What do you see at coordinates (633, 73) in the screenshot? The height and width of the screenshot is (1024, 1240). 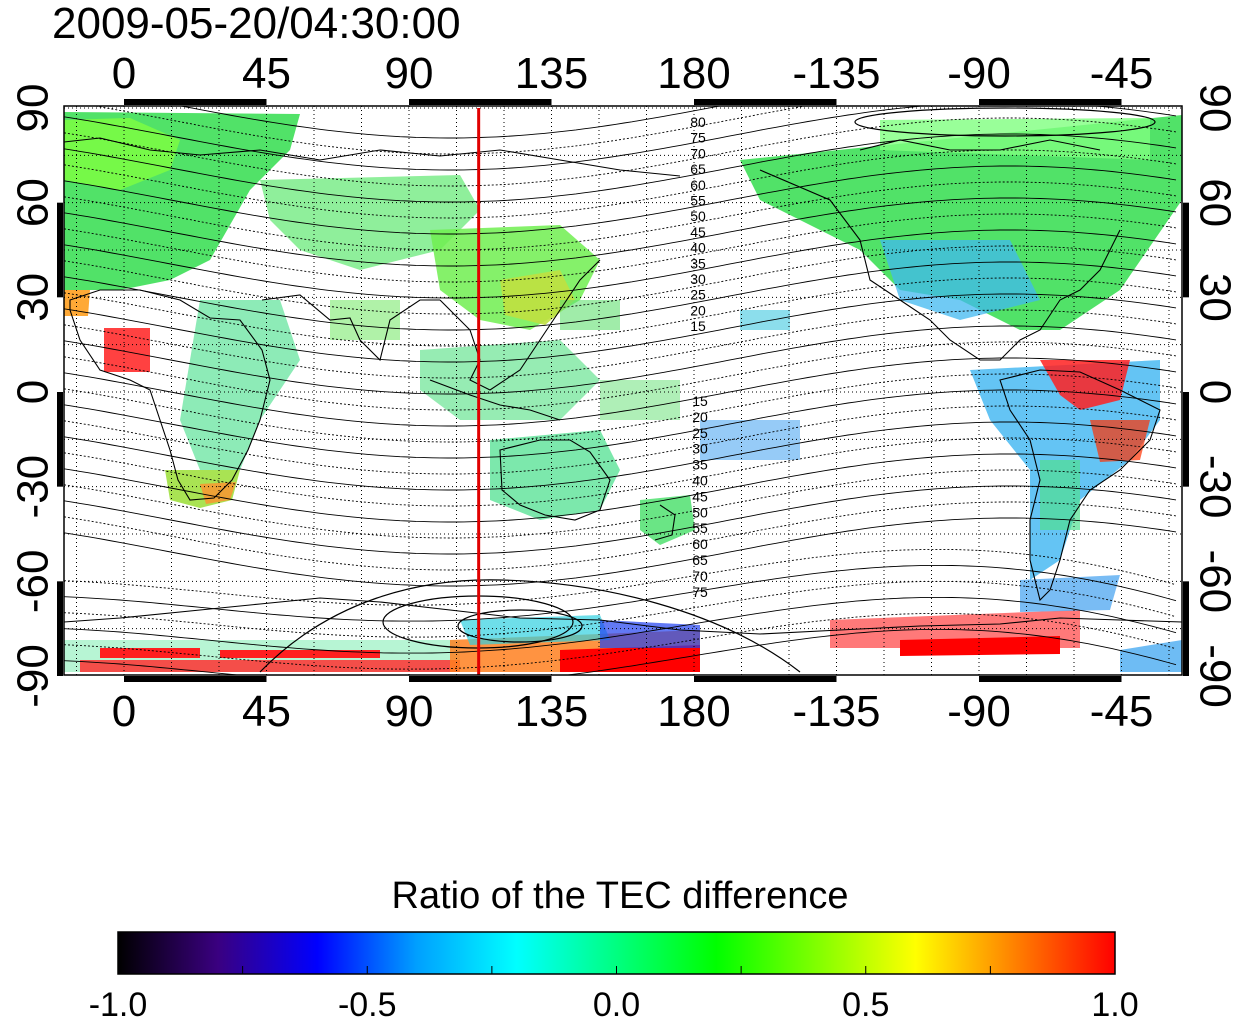 I see `longitude-ticks-top: 0 45 90 135 180 -135 -90 -45` at bounding box center [633, 73].